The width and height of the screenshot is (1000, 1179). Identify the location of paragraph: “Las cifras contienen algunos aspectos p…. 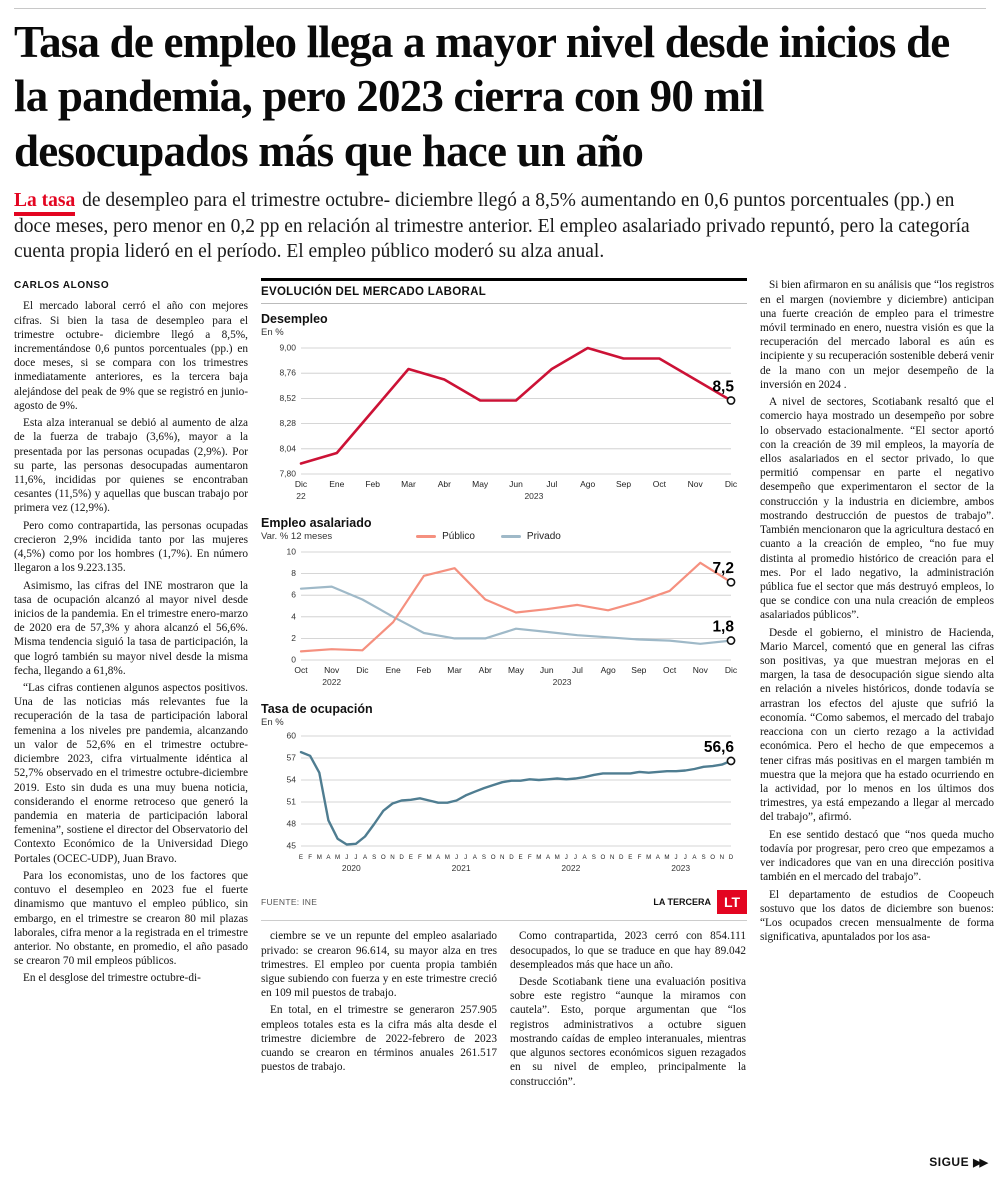
(131, 773).